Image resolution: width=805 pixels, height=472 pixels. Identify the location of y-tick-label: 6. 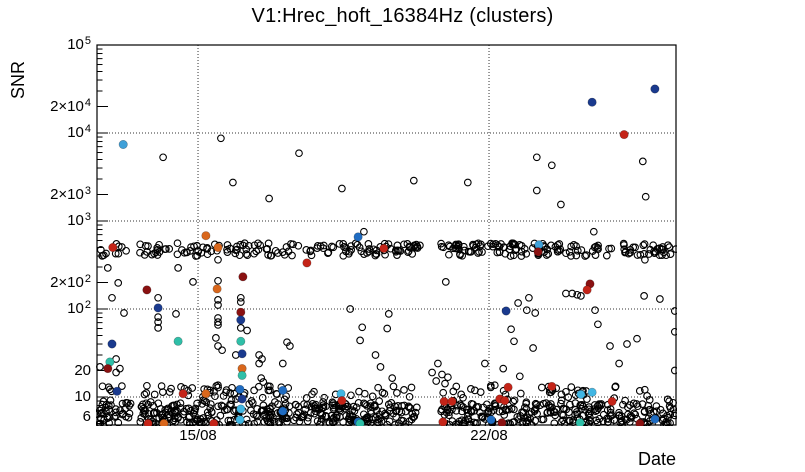
(86, 416).